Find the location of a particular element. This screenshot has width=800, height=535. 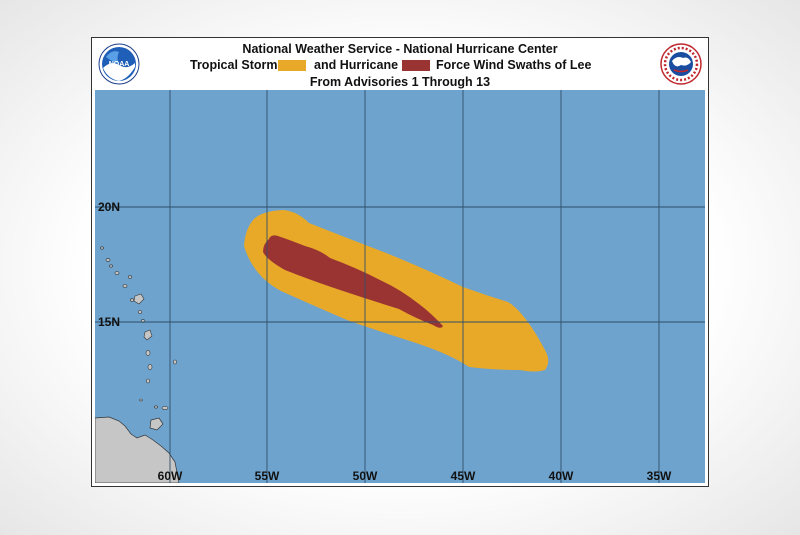

south-america-land is located at coordinates (137, 449).